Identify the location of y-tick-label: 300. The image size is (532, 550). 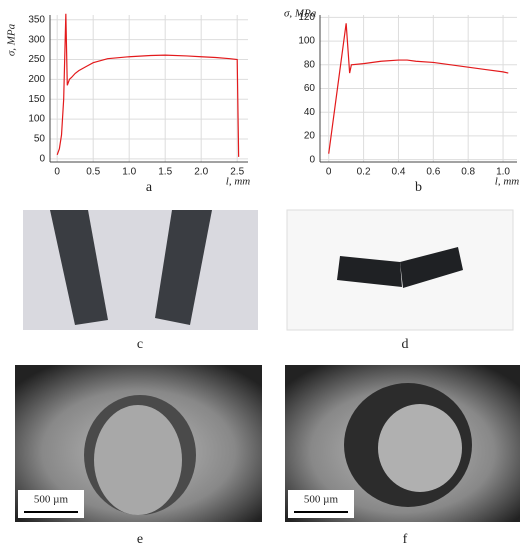
(36, 39).